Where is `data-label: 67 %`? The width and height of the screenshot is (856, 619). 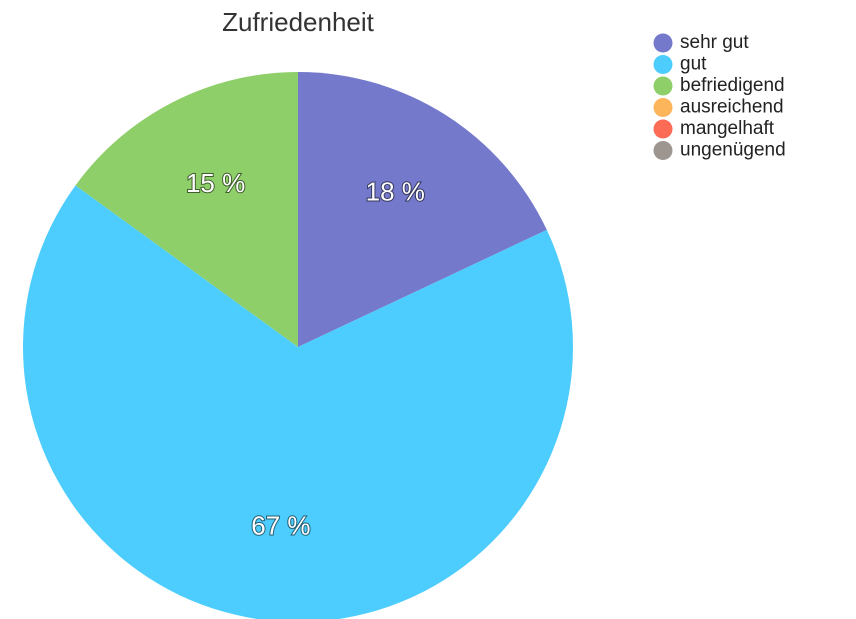
data-label: 67 % is located at coordinates (280, 526).